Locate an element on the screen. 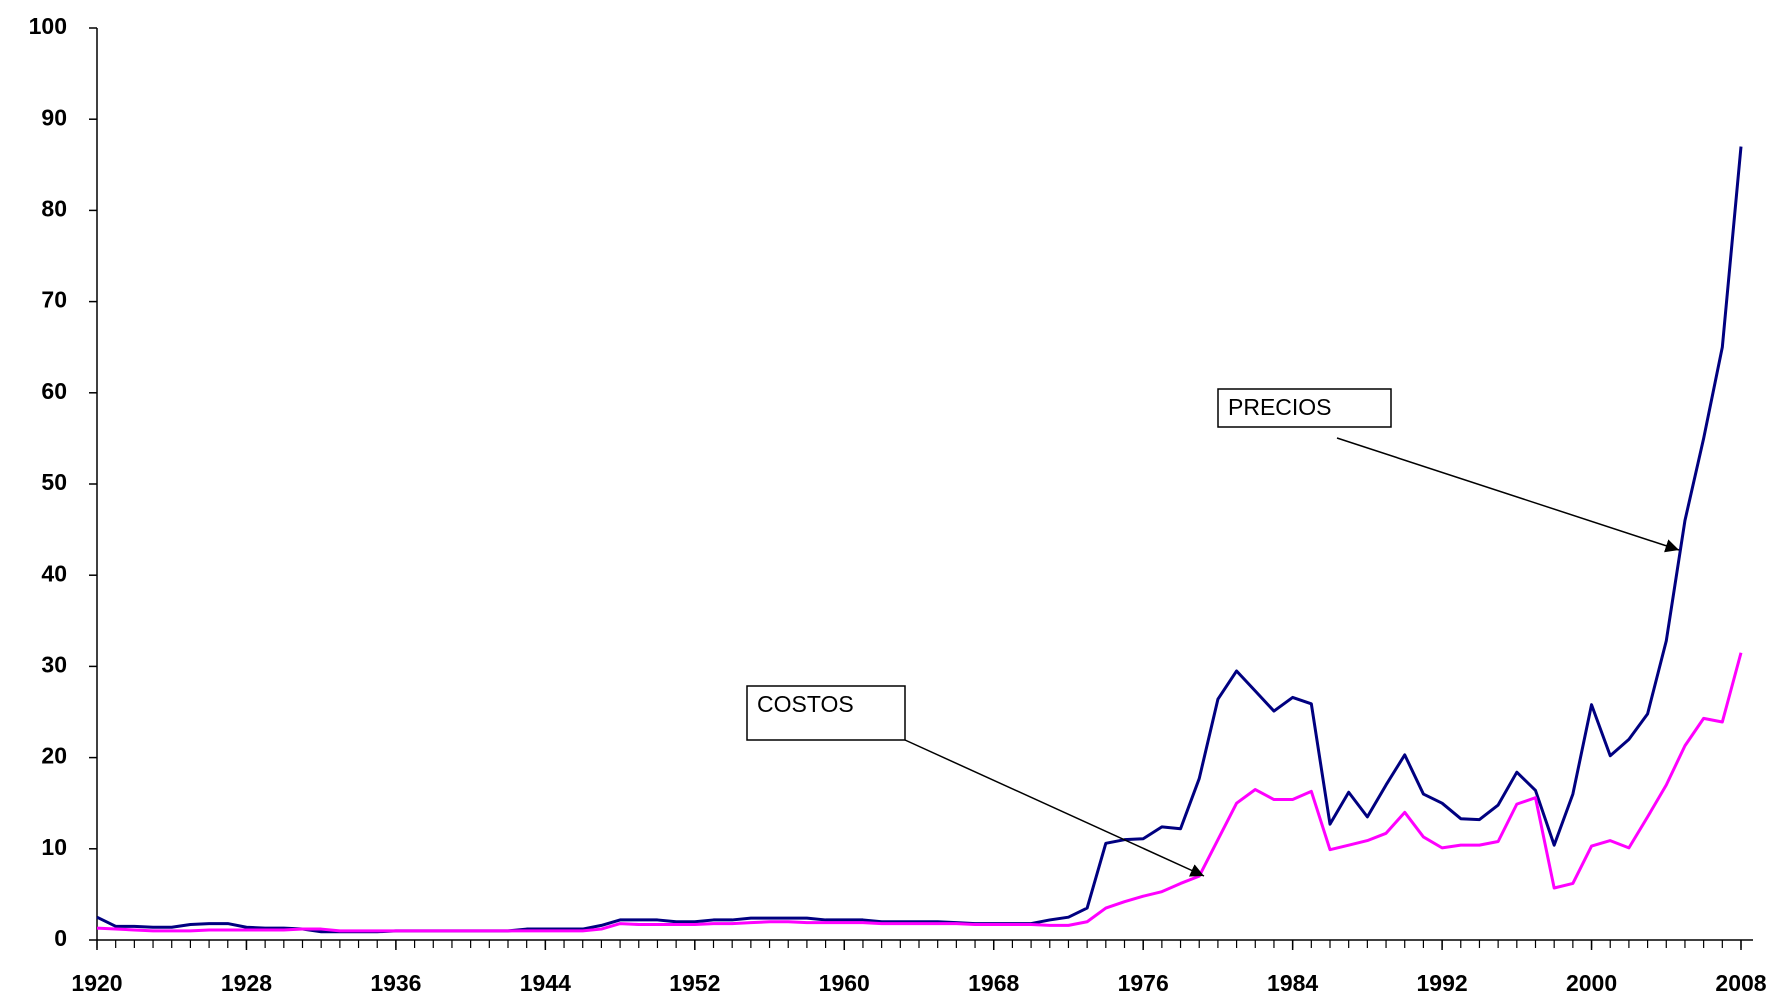 The image size is (1785, 1006). x-tick-label: 1968 is located at coordinates (993, 983).